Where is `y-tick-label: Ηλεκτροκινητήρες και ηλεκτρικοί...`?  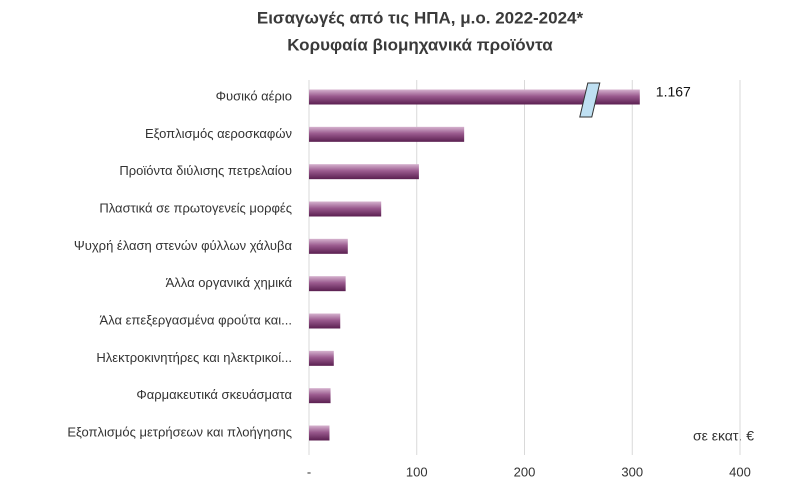 y-tick-label: Ηλεκτροκινητήρες και ηλεκτρικοί... is located at coordinates (194, 357).